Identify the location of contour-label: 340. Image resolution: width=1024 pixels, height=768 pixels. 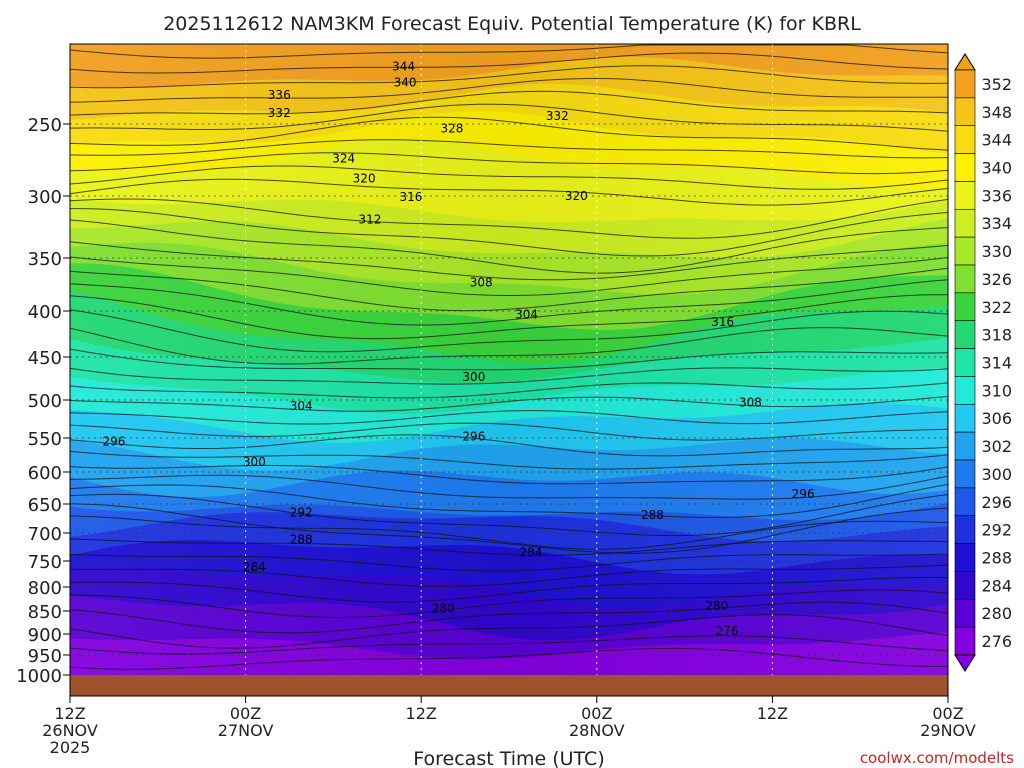
(405, 82).